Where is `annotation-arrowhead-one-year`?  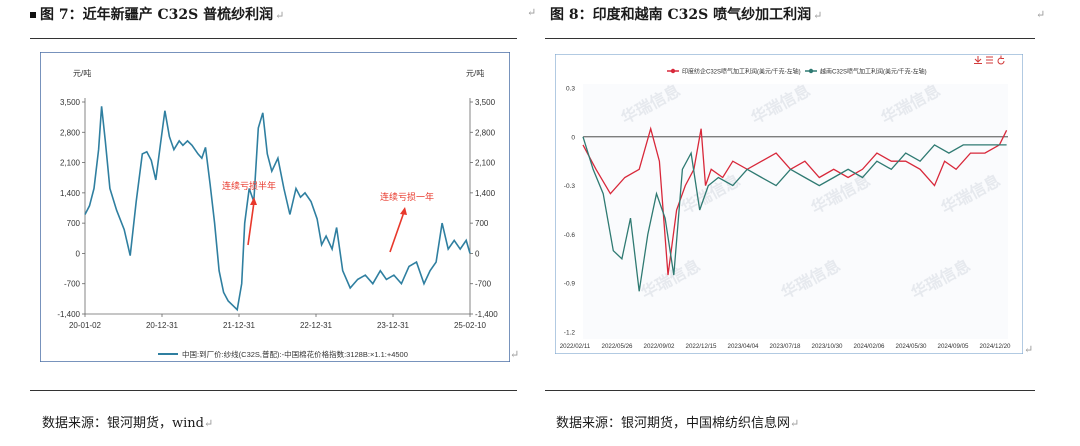 annotation-arrowhead-one-year is located at coordinates (403, 211).